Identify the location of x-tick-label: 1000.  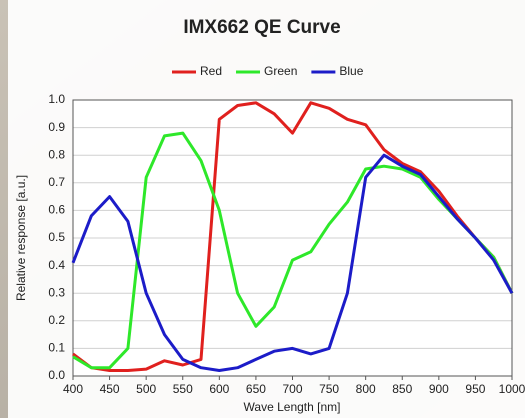
(512, 389).